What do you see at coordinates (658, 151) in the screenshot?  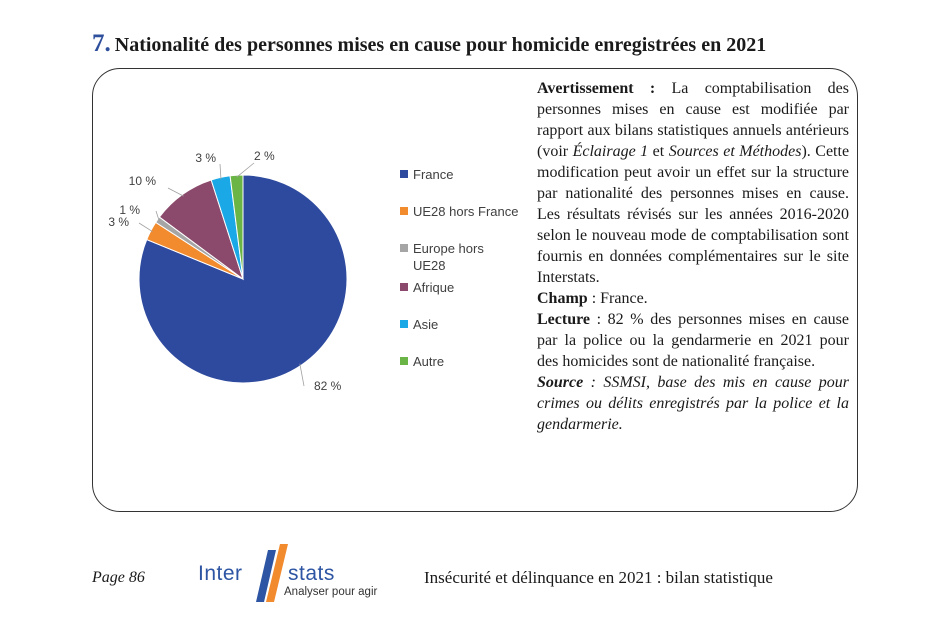 I see `warning-text: et` at bounding box center [658, 151].